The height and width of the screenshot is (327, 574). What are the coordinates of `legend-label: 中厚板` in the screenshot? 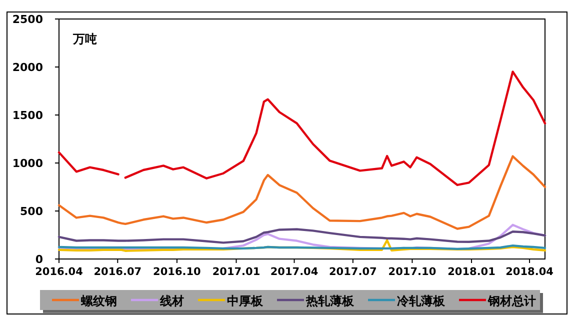 It's located at (245, 301).